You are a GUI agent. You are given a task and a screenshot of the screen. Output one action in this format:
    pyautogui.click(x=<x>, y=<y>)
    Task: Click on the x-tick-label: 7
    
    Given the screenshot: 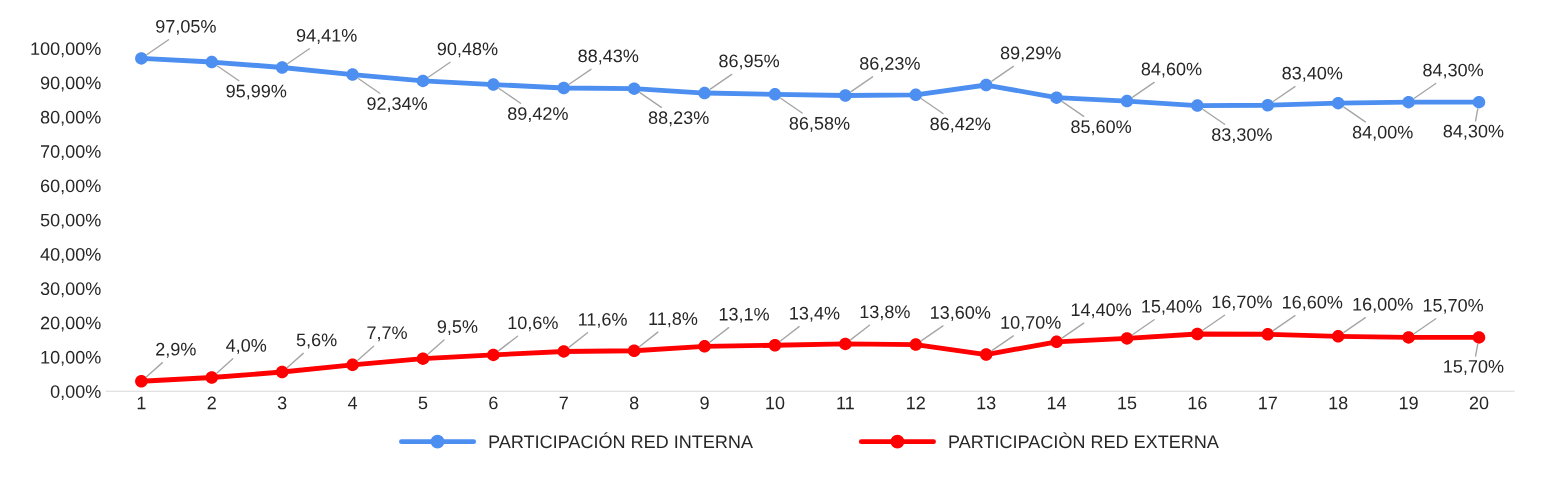 What is the action you would take?
    pyautogui.click(x=563, y=403)
    